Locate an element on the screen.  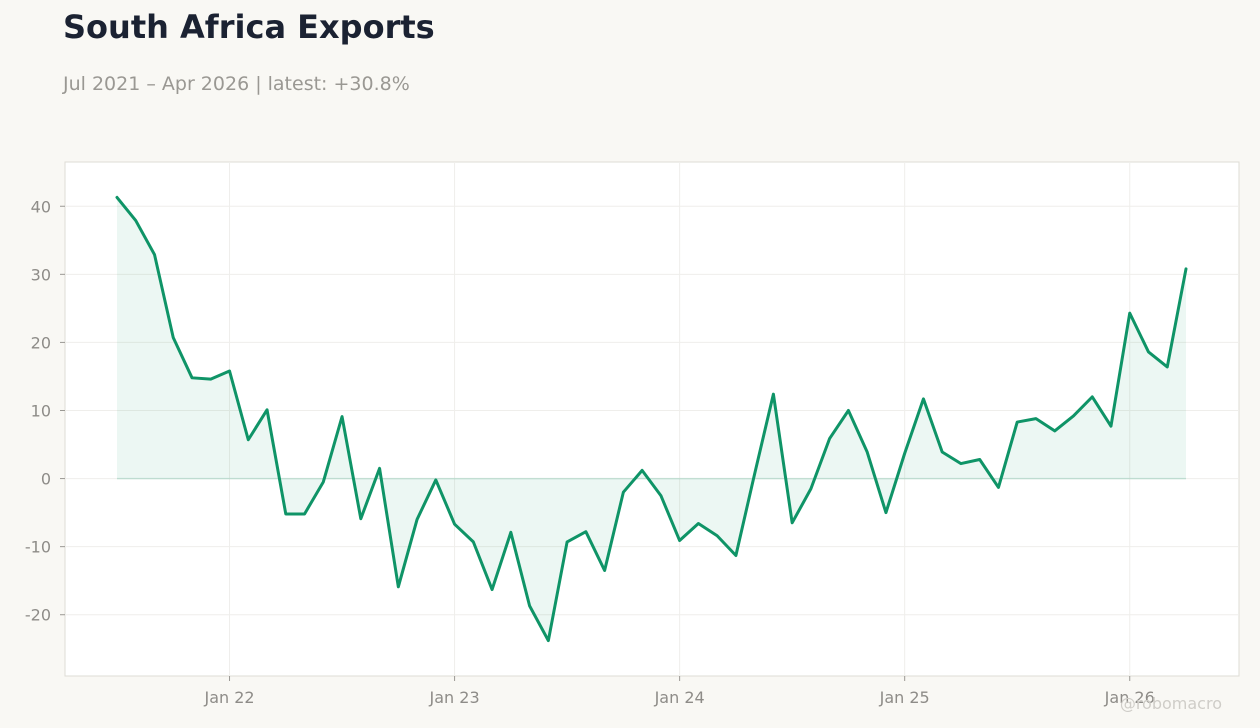
y-tick-label: 20 is located at coordinates (41, 342).